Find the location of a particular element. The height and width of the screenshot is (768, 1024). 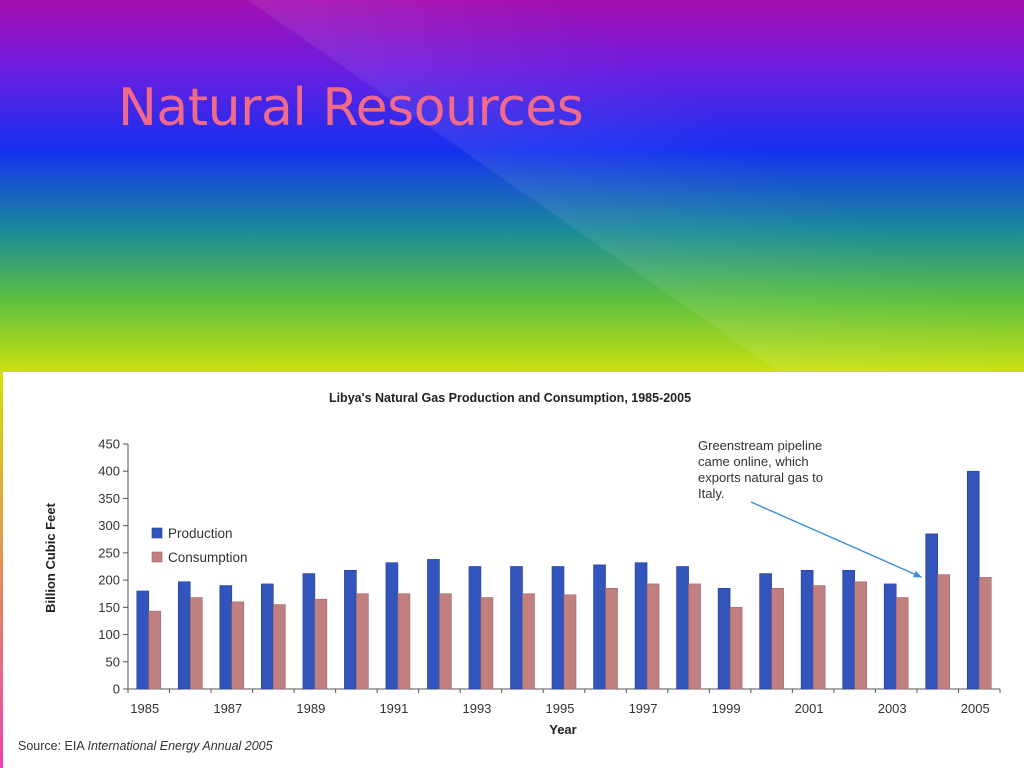

y-tick-label: 350 is located at coordinates (109, 498).